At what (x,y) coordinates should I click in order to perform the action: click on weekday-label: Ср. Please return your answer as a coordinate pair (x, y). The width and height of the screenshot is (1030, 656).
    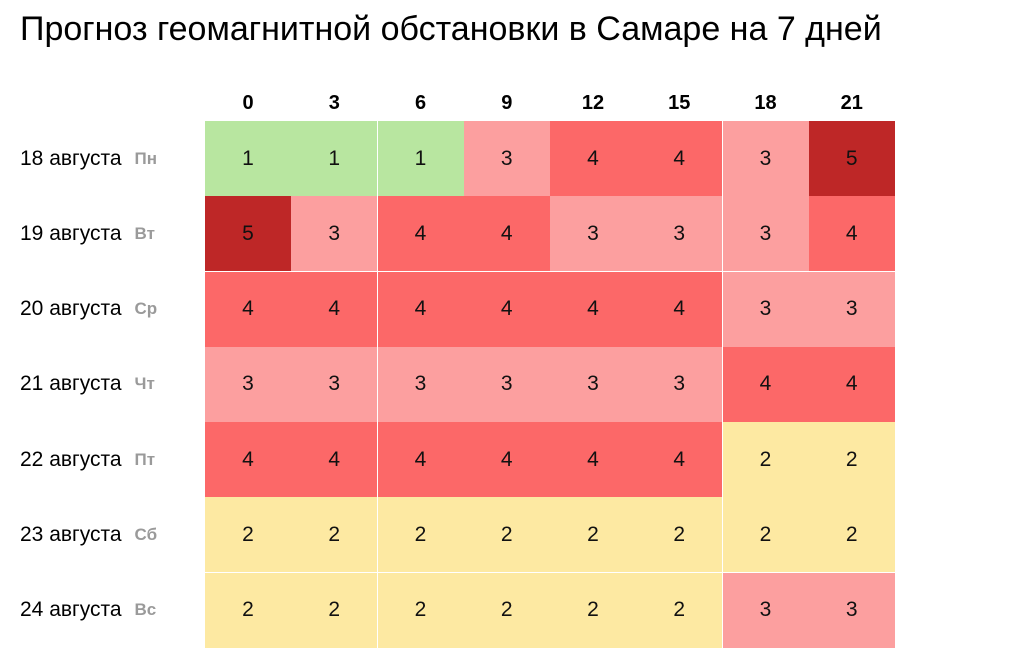
    Looking at the image, I should click on (146, 308).